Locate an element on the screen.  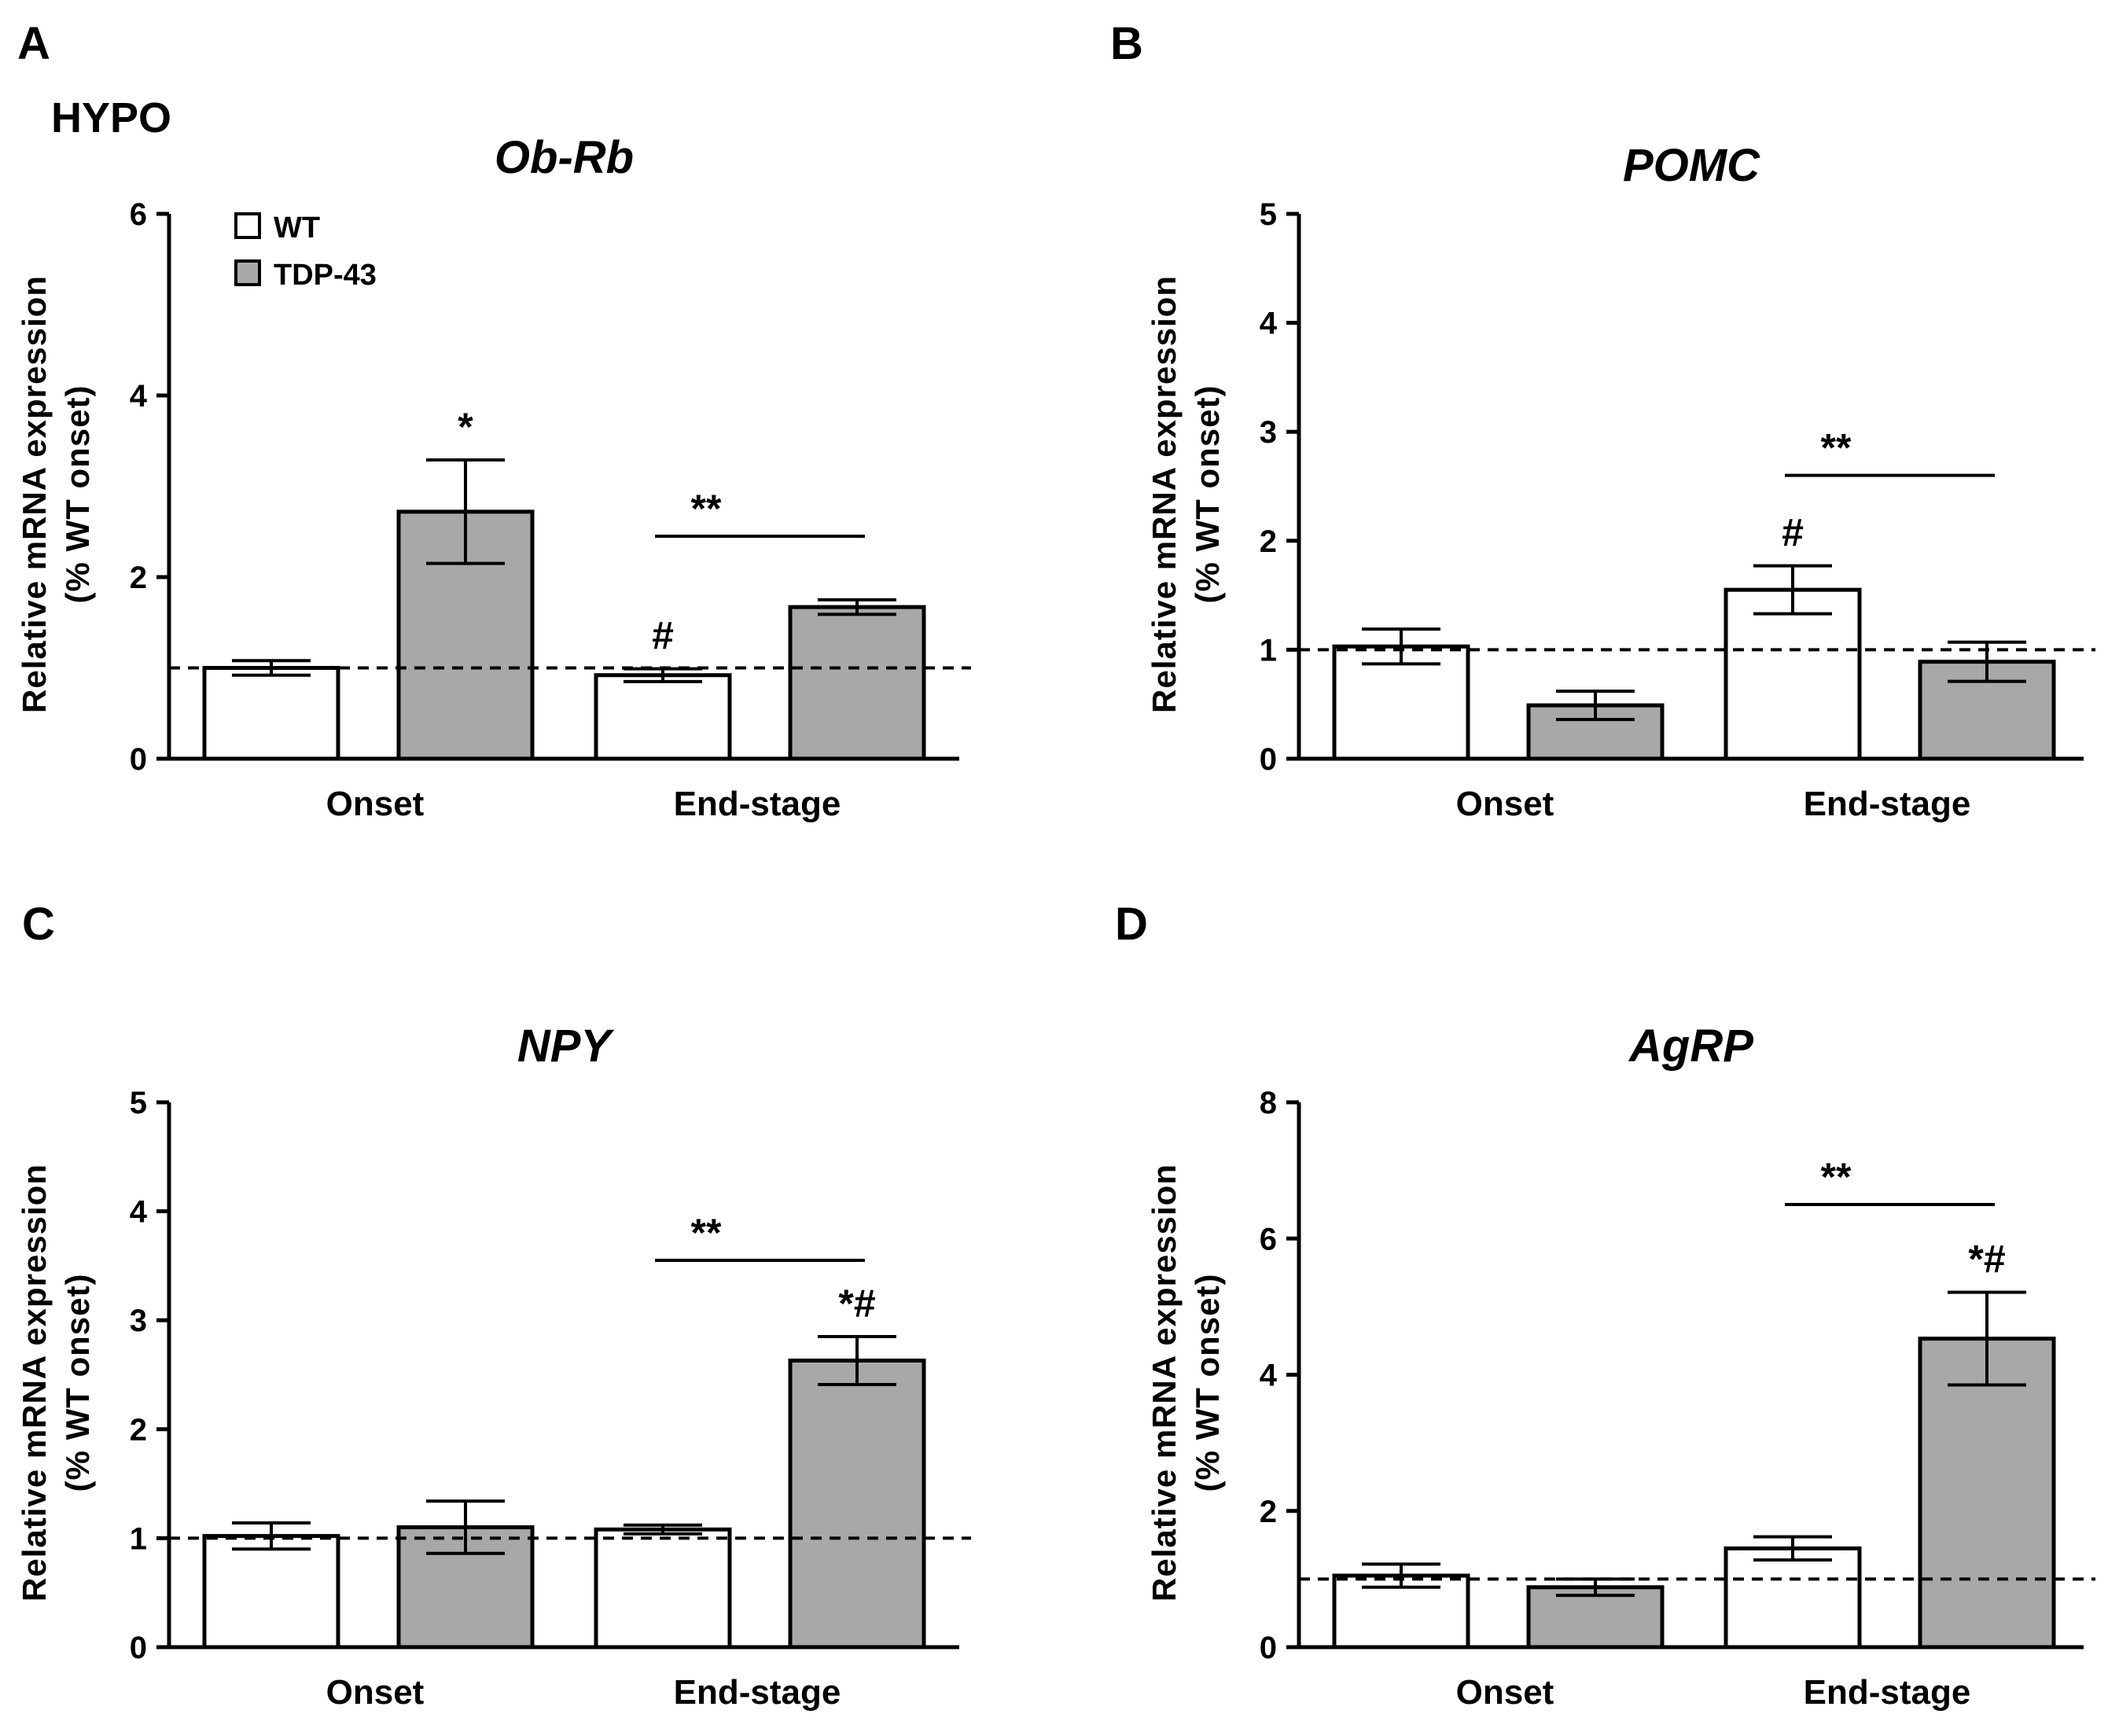
bracket-label-a-0: ** is located at coordinates (706, 509).